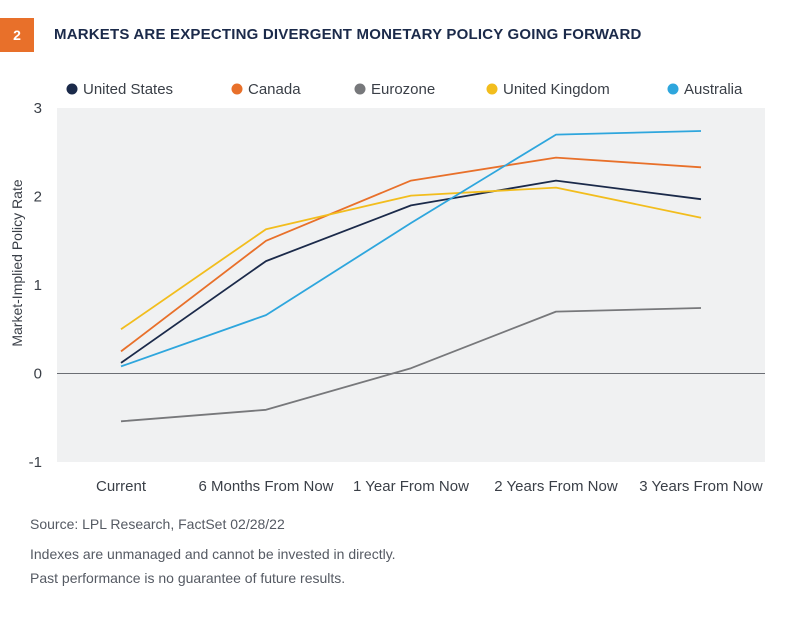 The width and height of the screenshot is (808, 620). I want to click on x-tick-label: 6 Months From Now, so click(265, 486).